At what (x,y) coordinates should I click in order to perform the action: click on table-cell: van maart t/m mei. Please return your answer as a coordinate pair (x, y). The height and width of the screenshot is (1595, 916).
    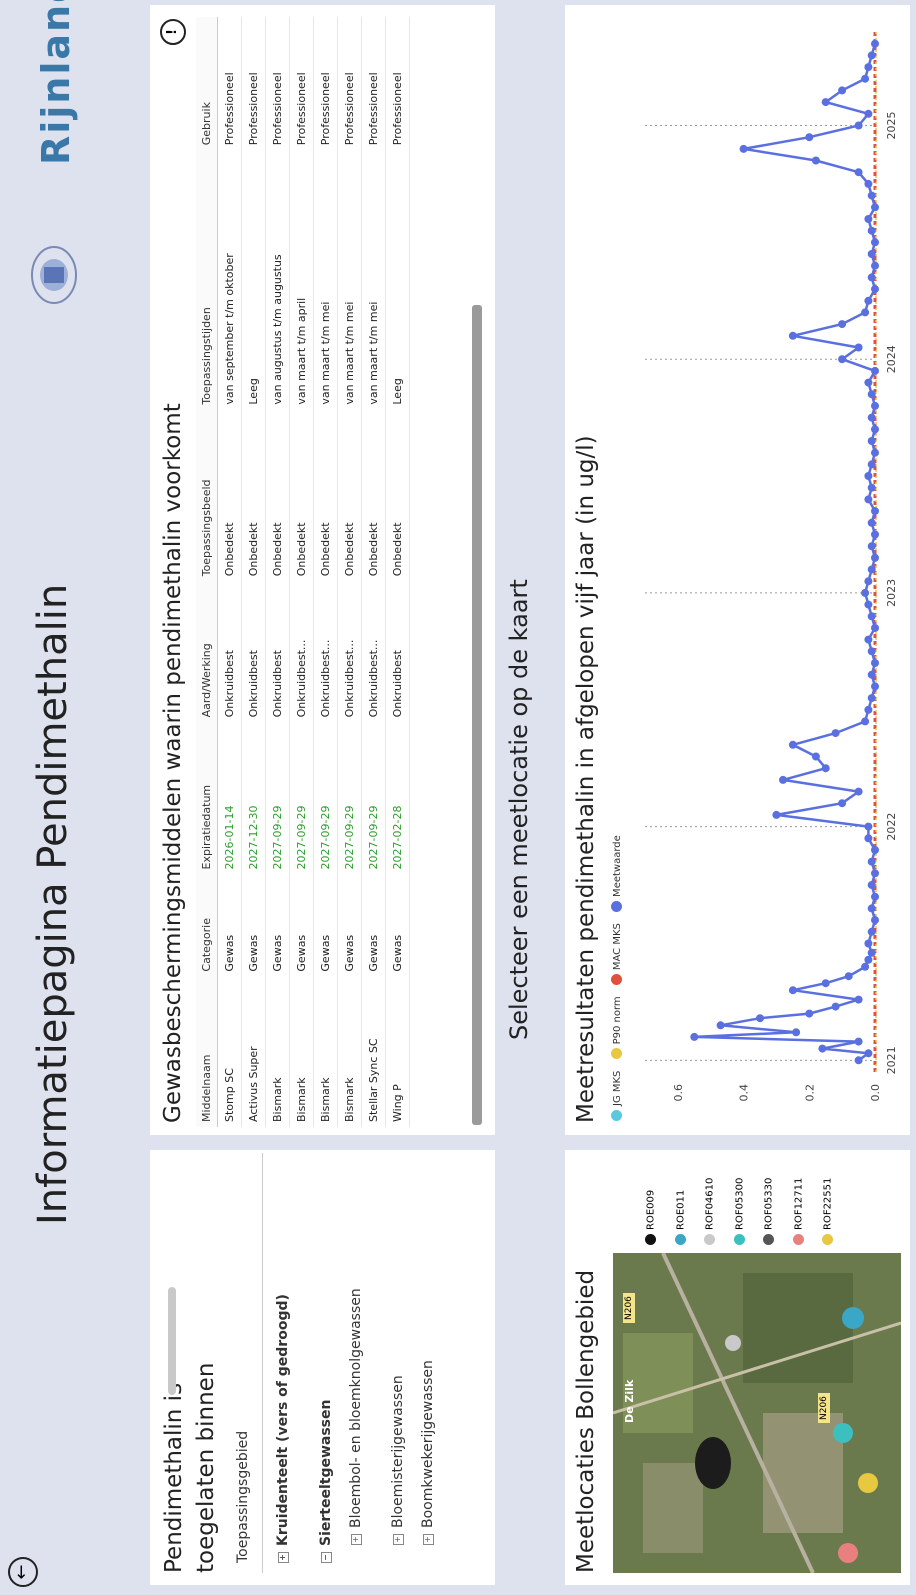
    Looking at the image, I should click on (373, 280).